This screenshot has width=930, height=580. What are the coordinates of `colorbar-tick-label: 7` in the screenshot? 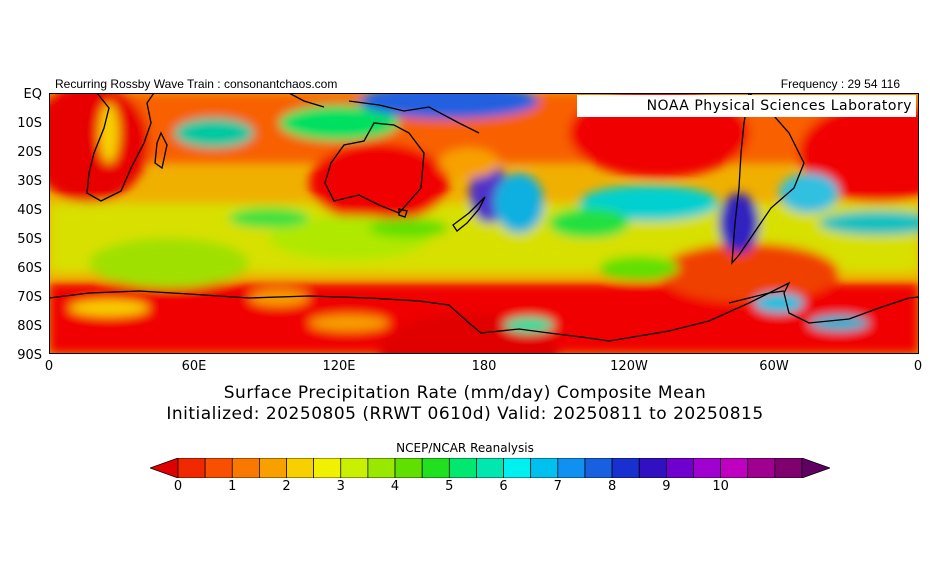 It's located at (557, 486).